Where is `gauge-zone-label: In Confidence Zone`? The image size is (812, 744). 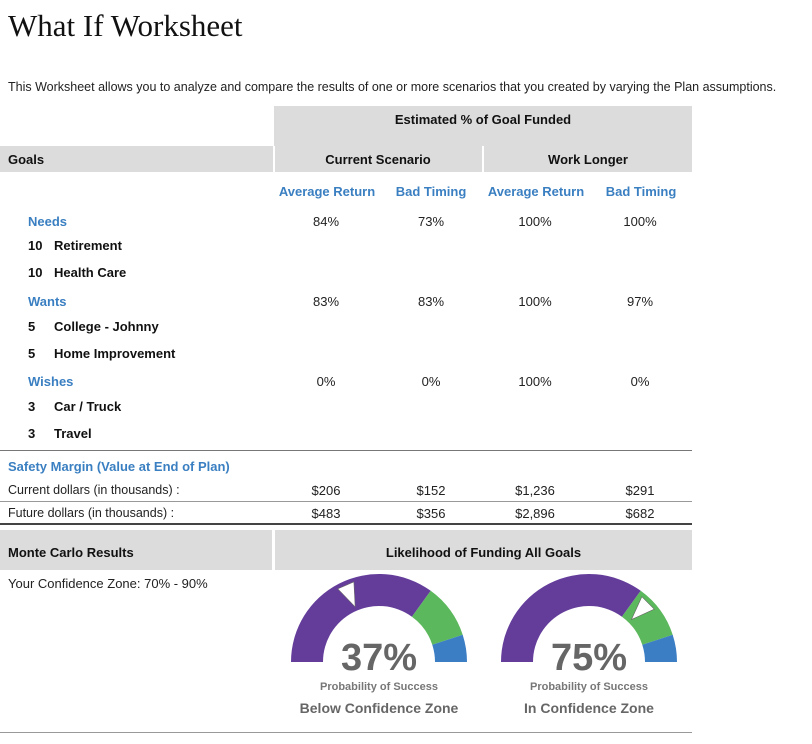 gauge-zone-label: In Confidence Zone is located at coordinates (589, 708).